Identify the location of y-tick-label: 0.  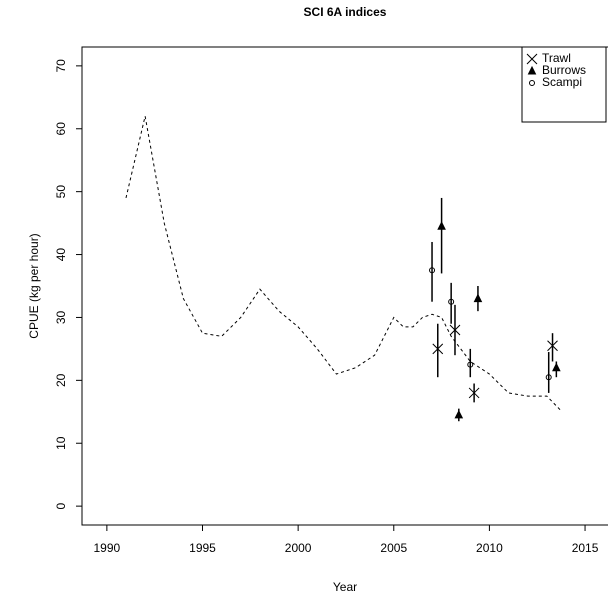
(61, 505).